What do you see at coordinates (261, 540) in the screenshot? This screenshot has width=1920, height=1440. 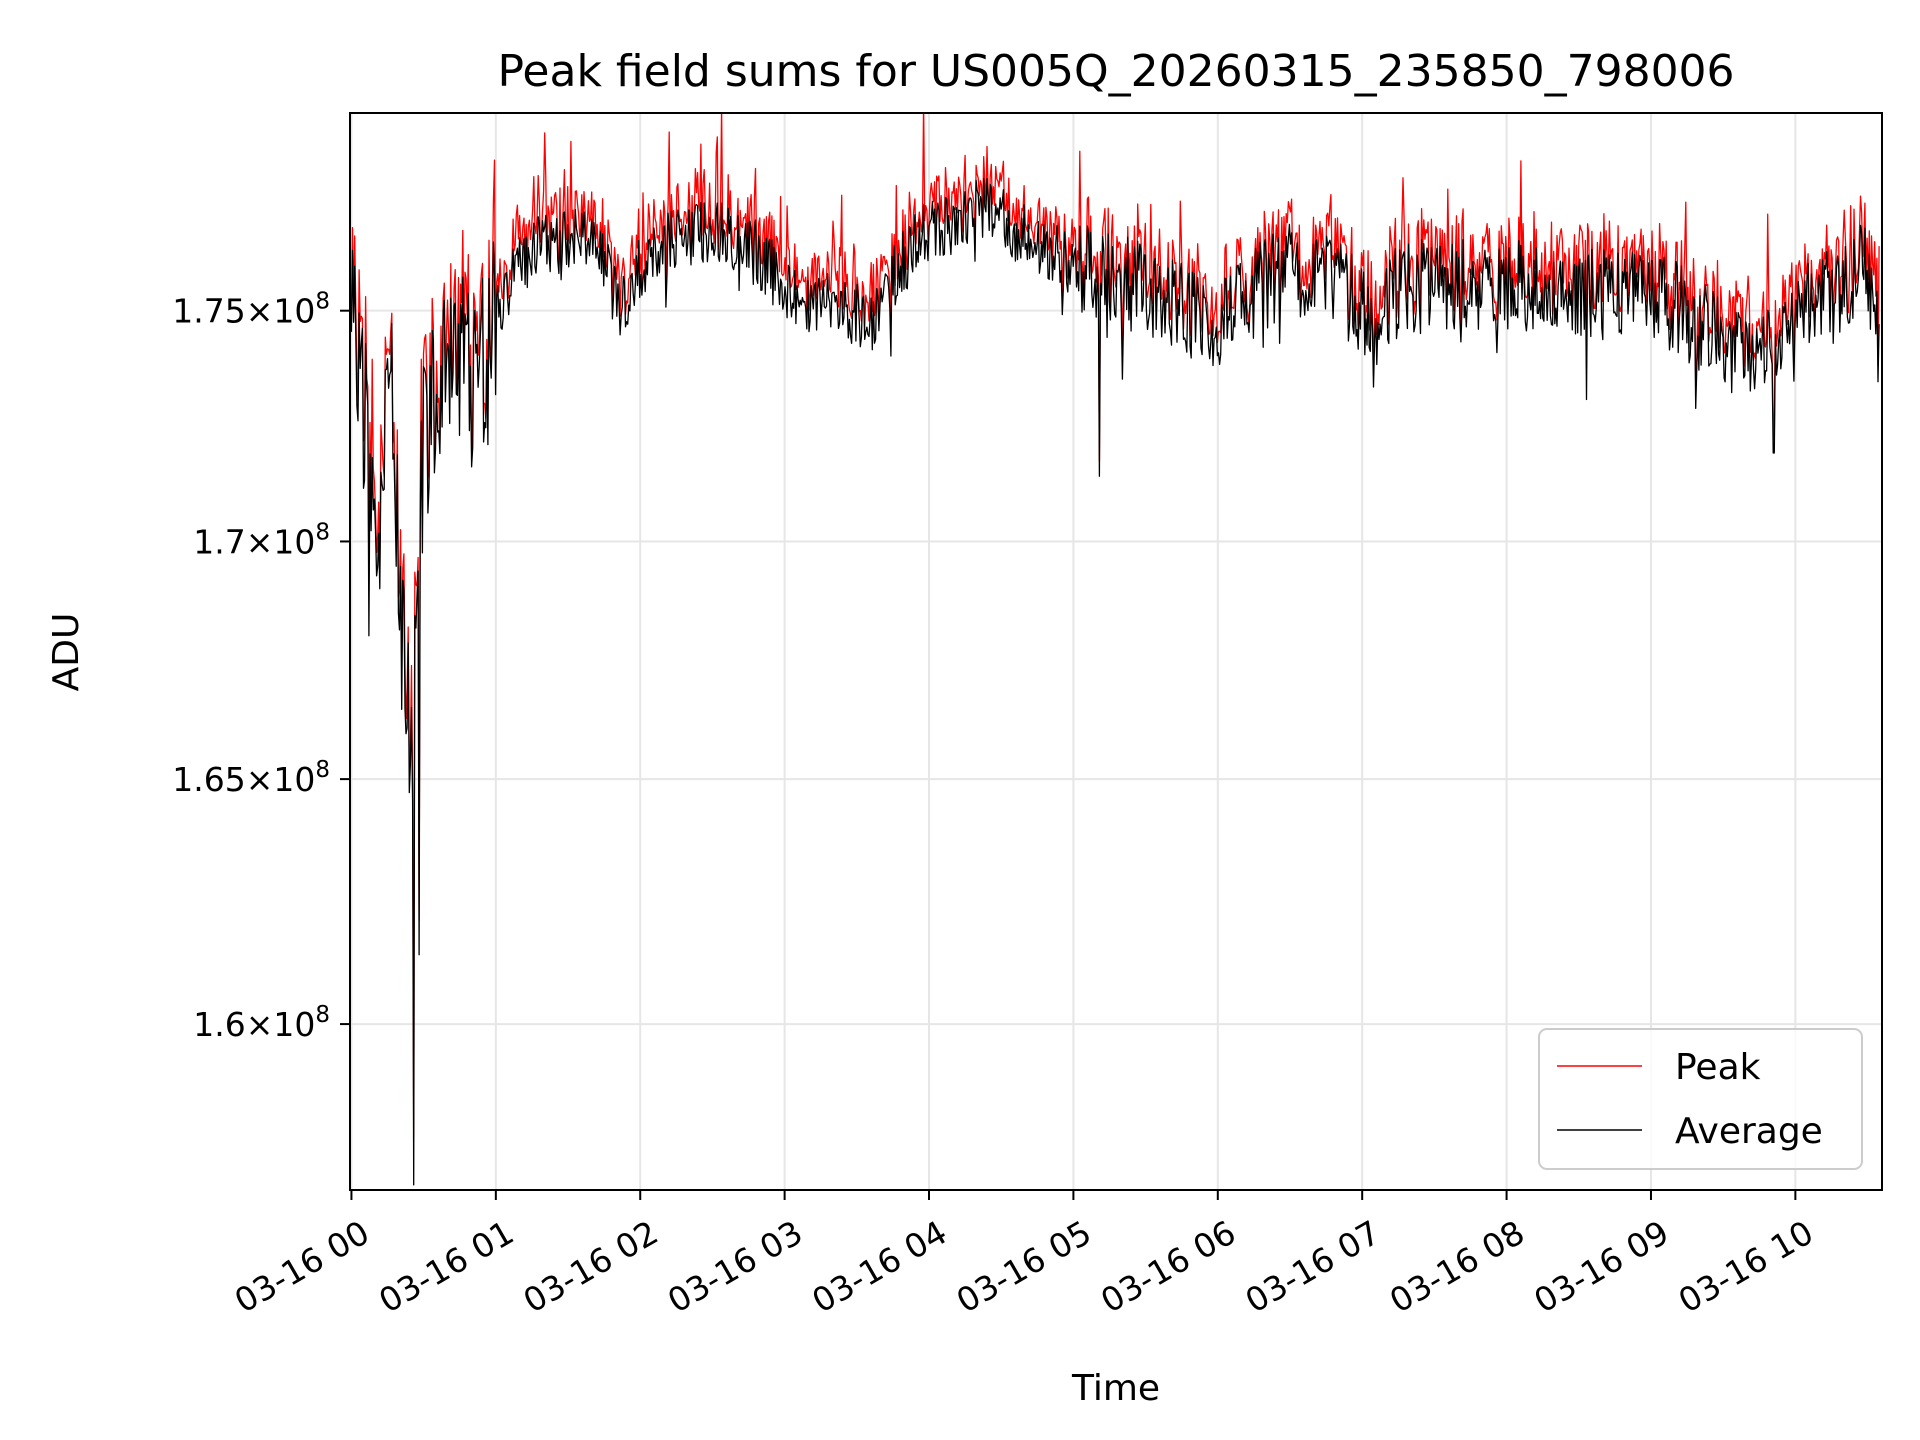 I see `y-tick-label: 1.7×108` at bounding box center [261, 540].